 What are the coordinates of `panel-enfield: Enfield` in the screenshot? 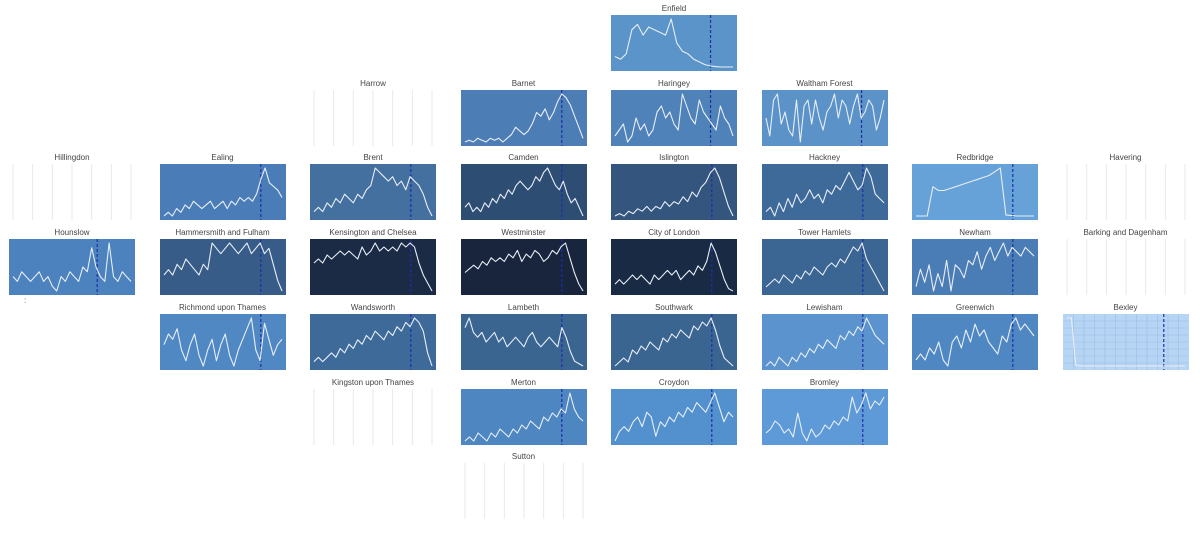 It's located at (674, 37).